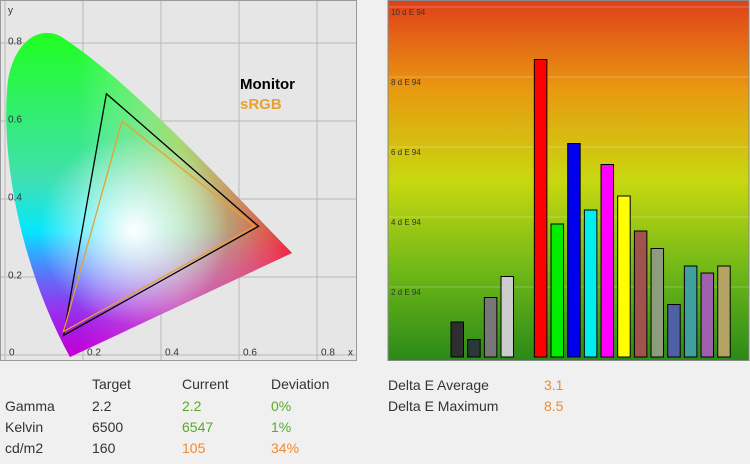 Image resolution: width=750 pixels, height=464 pixels. I want to click on y-axis-label: y, so click(10, 11).